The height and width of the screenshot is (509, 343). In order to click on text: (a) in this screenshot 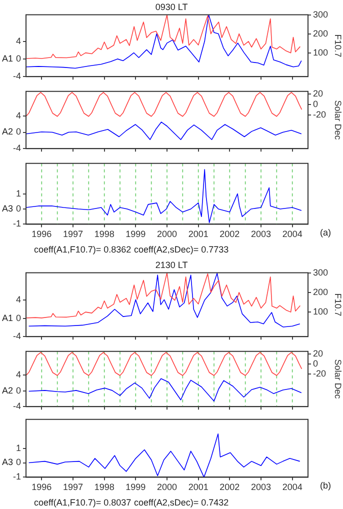, I will do `click(325, 233)`.